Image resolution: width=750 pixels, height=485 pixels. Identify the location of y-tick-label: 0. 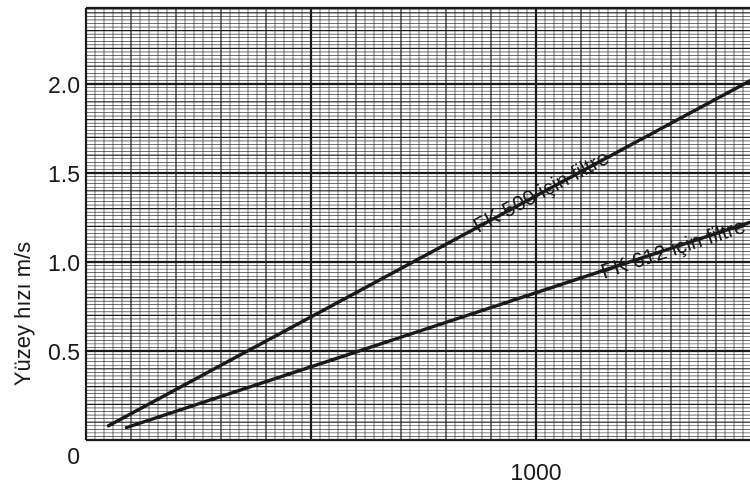
(73, 456).